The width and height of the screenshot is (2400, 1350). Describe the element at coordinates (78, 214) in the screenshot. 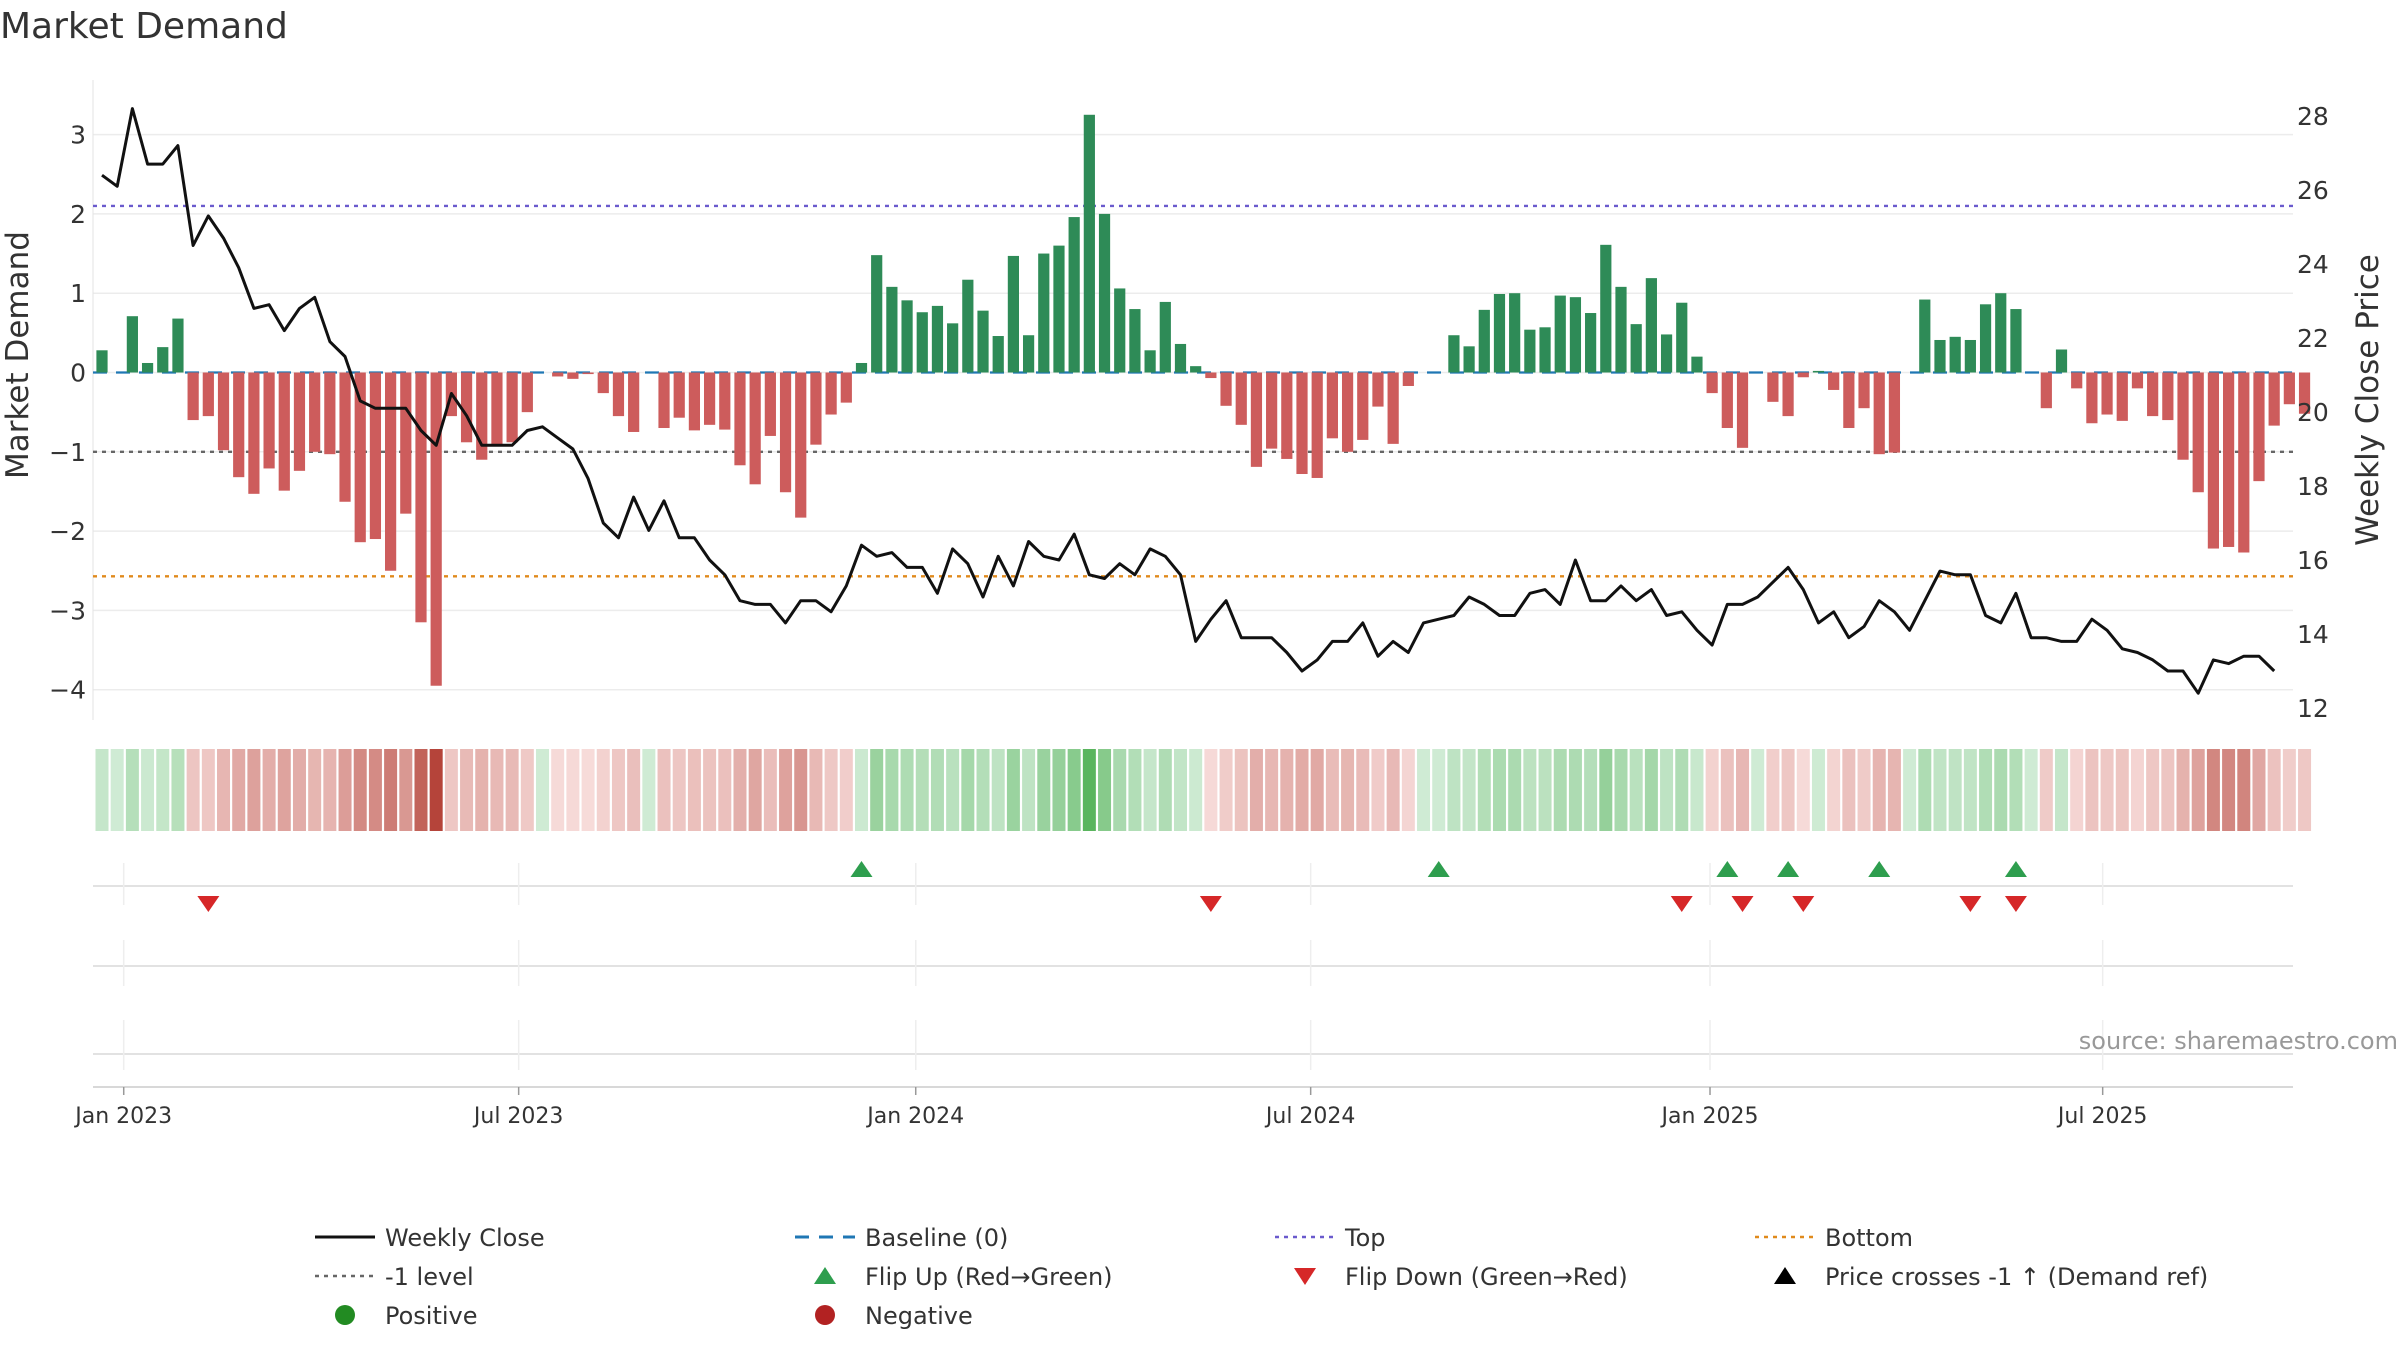

I see `left-tick-label: 2` at that location.